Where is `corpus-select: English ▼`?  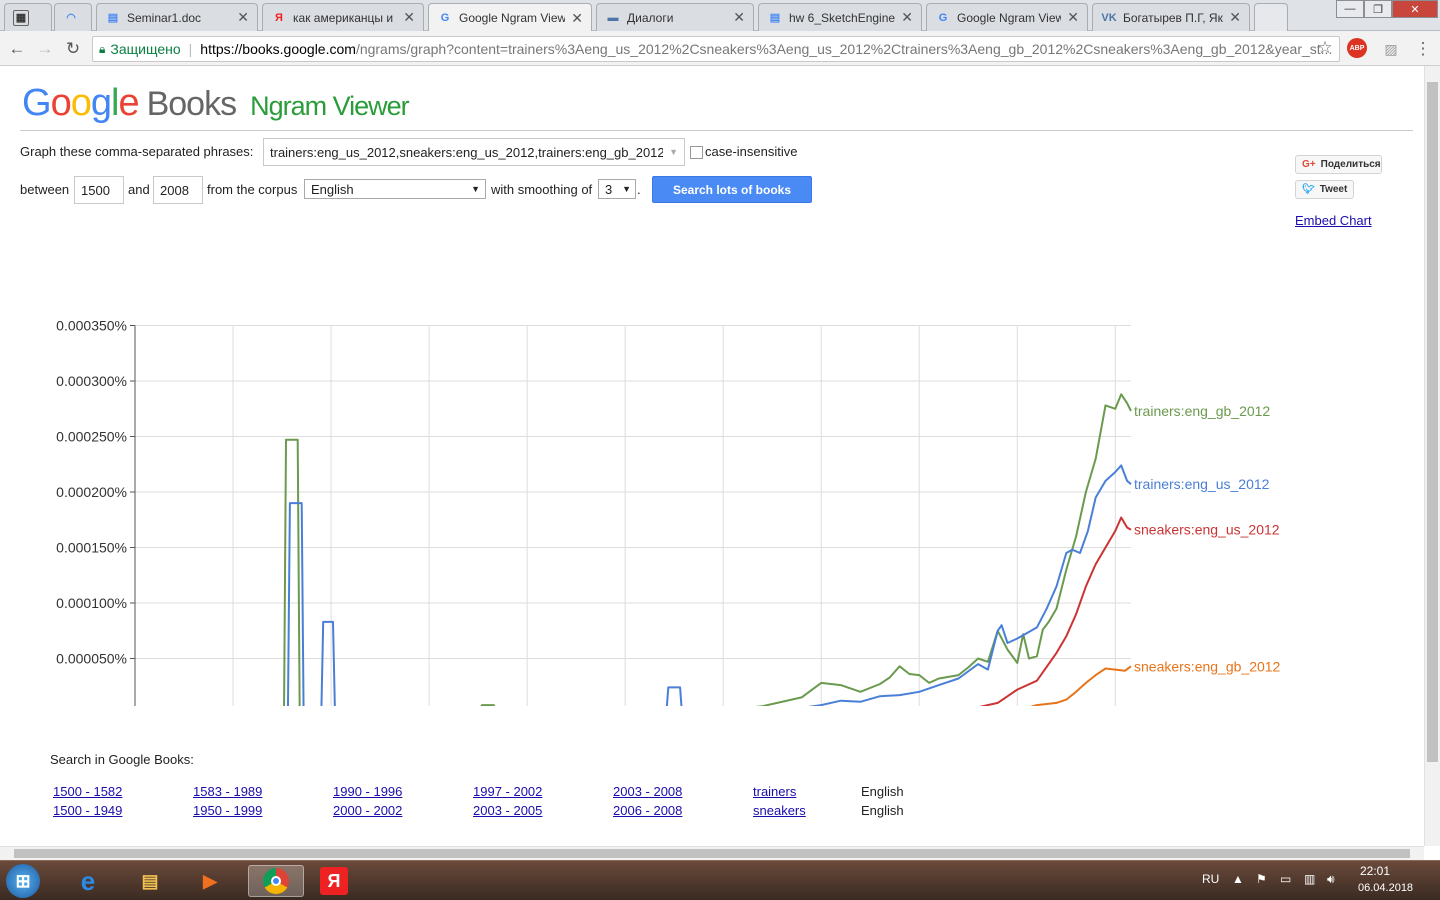
corpus-select: English ▼ is located at coordinates (395, 189).